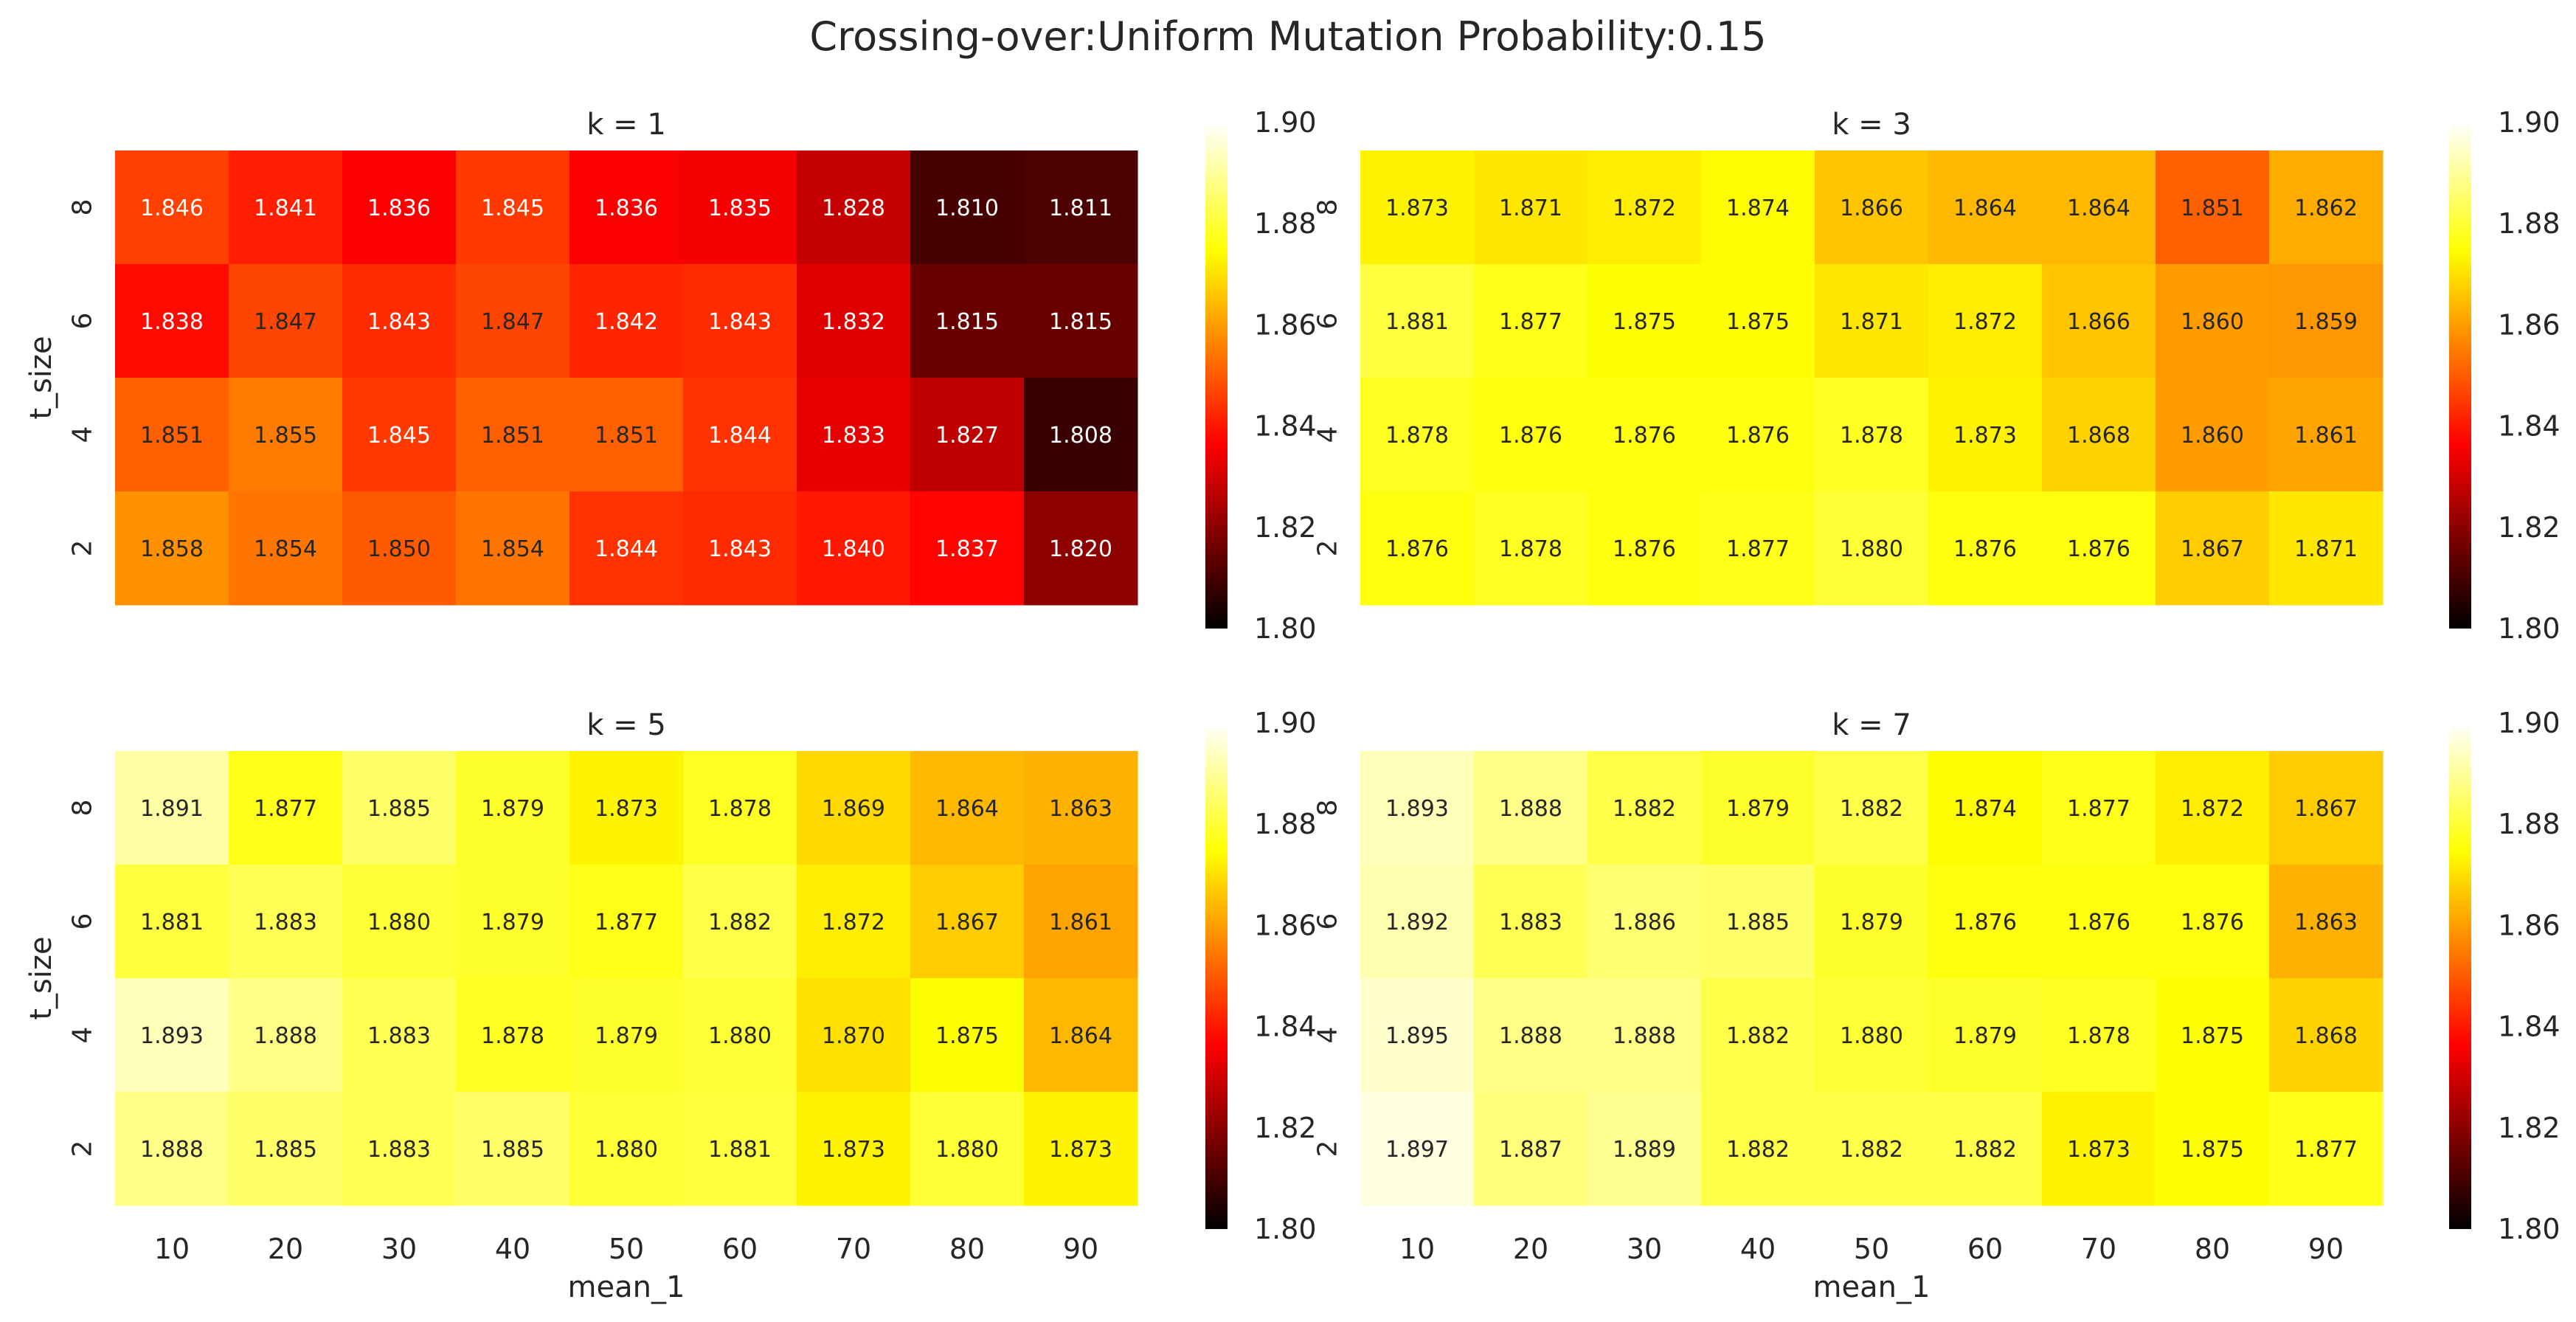  What do you see at coordinates (399, 549) in the screenshot?
I see `cell-value-label: 1.850` at bounding box center [399, 549].